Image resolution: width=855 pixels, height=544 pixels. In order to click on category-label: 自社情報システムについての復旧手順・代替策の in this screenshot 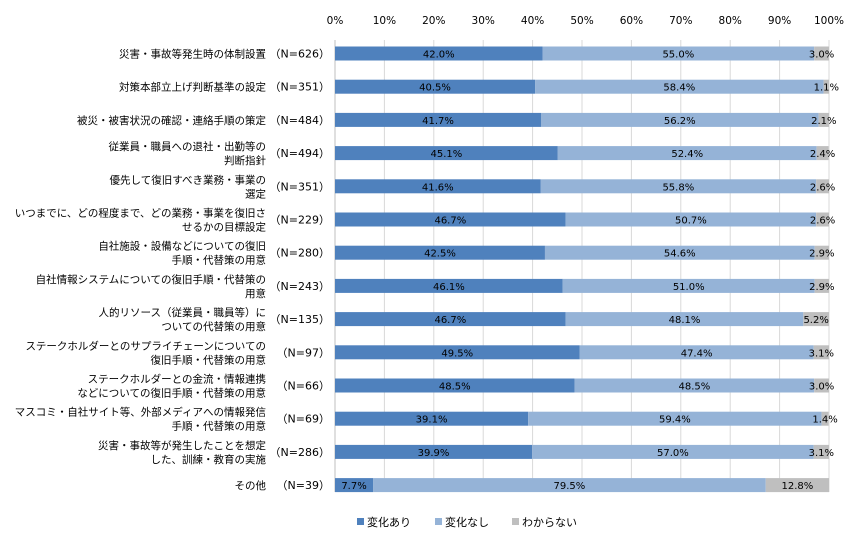, I will do `click(151, 279)`.